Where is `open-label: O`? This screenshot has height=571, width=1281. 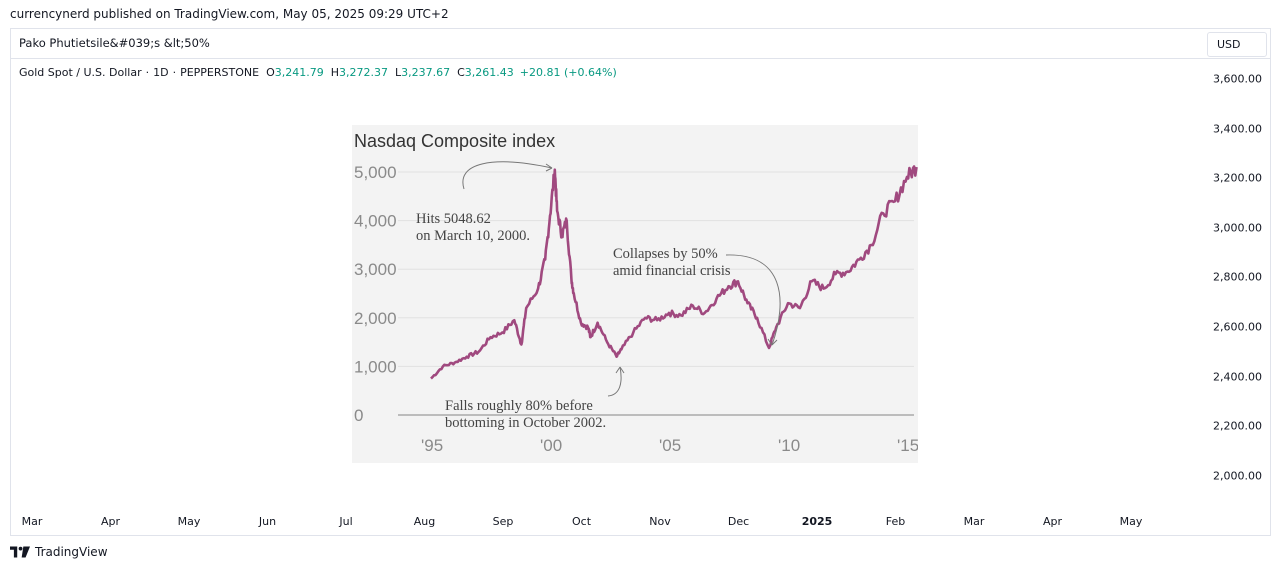 open-label: O is located at coordinates (270, 72).